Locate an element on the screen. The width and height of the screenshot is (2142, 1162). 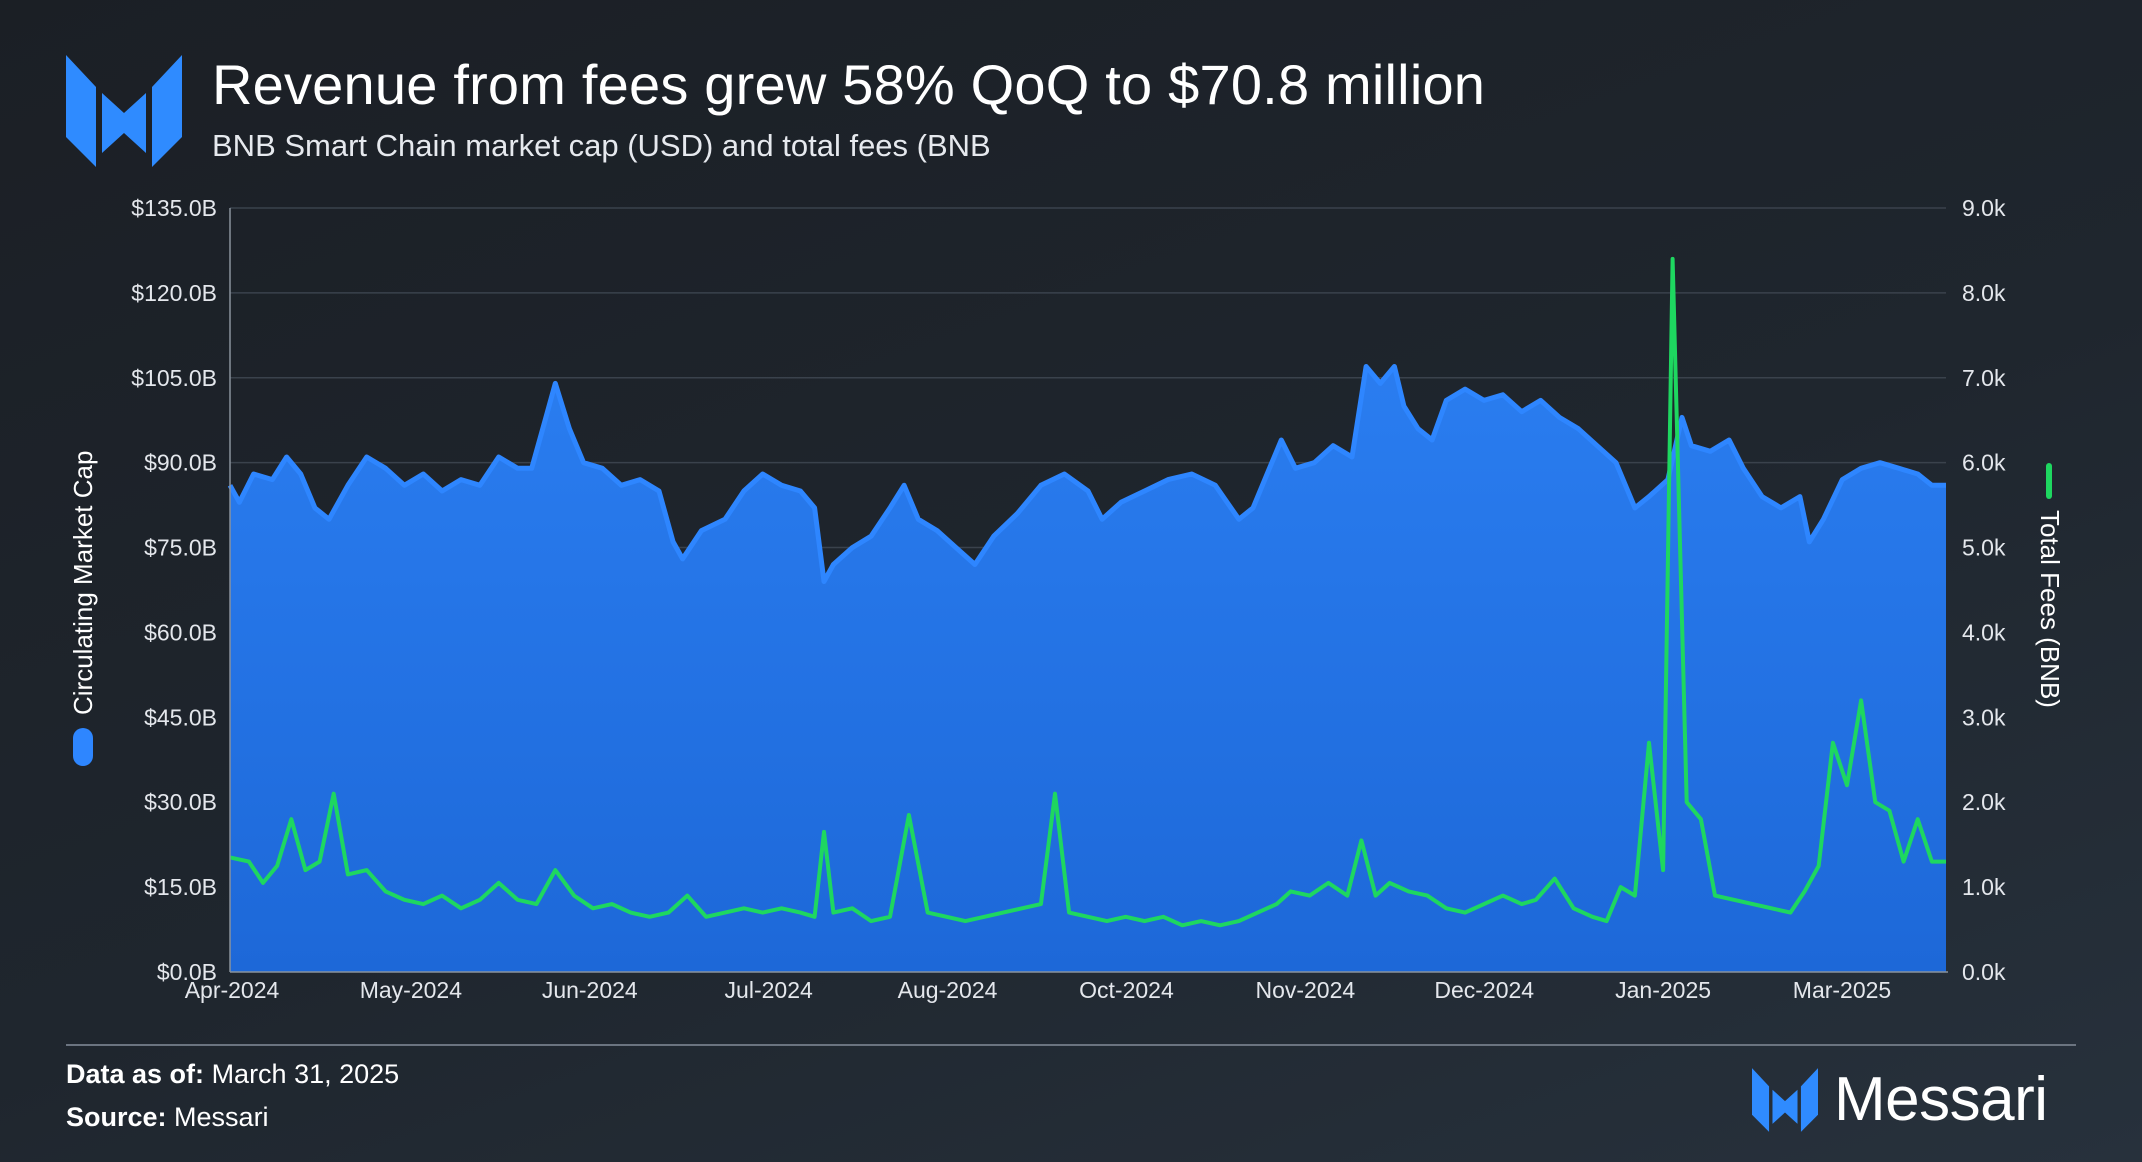
right-axis-title: Total Fees (BNB) is located at coordinates (2050, 609).